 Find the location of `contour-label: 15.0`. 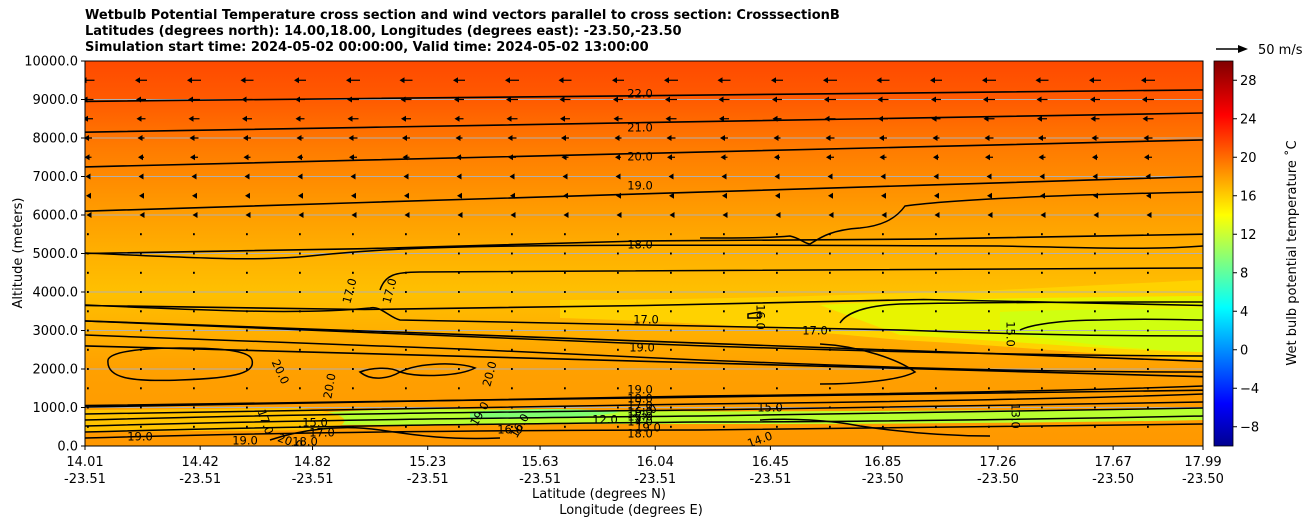

contour-label: 15.0 is located at coordinates (770, 408).